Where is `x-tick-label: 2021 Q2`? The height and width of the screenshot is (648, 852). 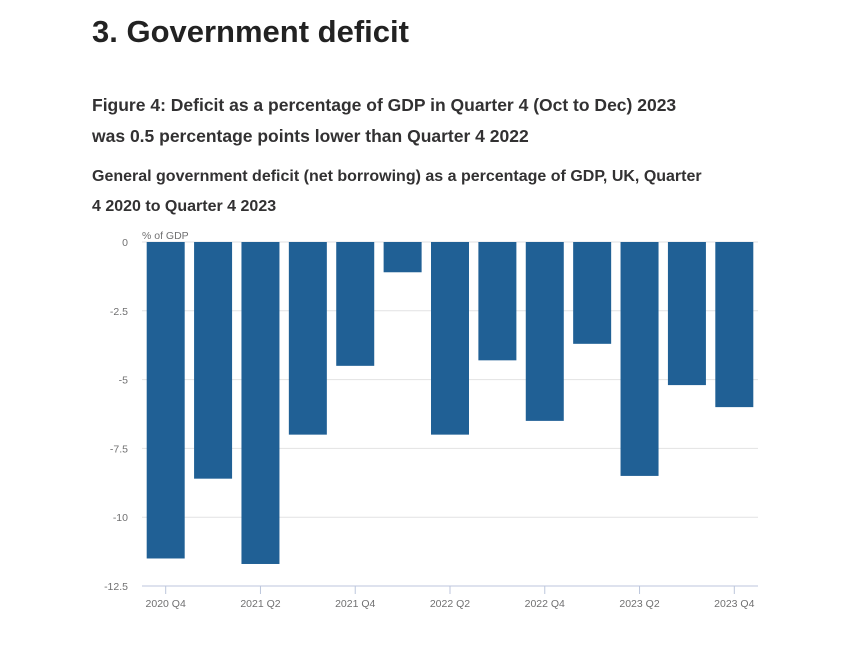
x-tick-label: 2021 Q2 is located at coordinates (260, 604).